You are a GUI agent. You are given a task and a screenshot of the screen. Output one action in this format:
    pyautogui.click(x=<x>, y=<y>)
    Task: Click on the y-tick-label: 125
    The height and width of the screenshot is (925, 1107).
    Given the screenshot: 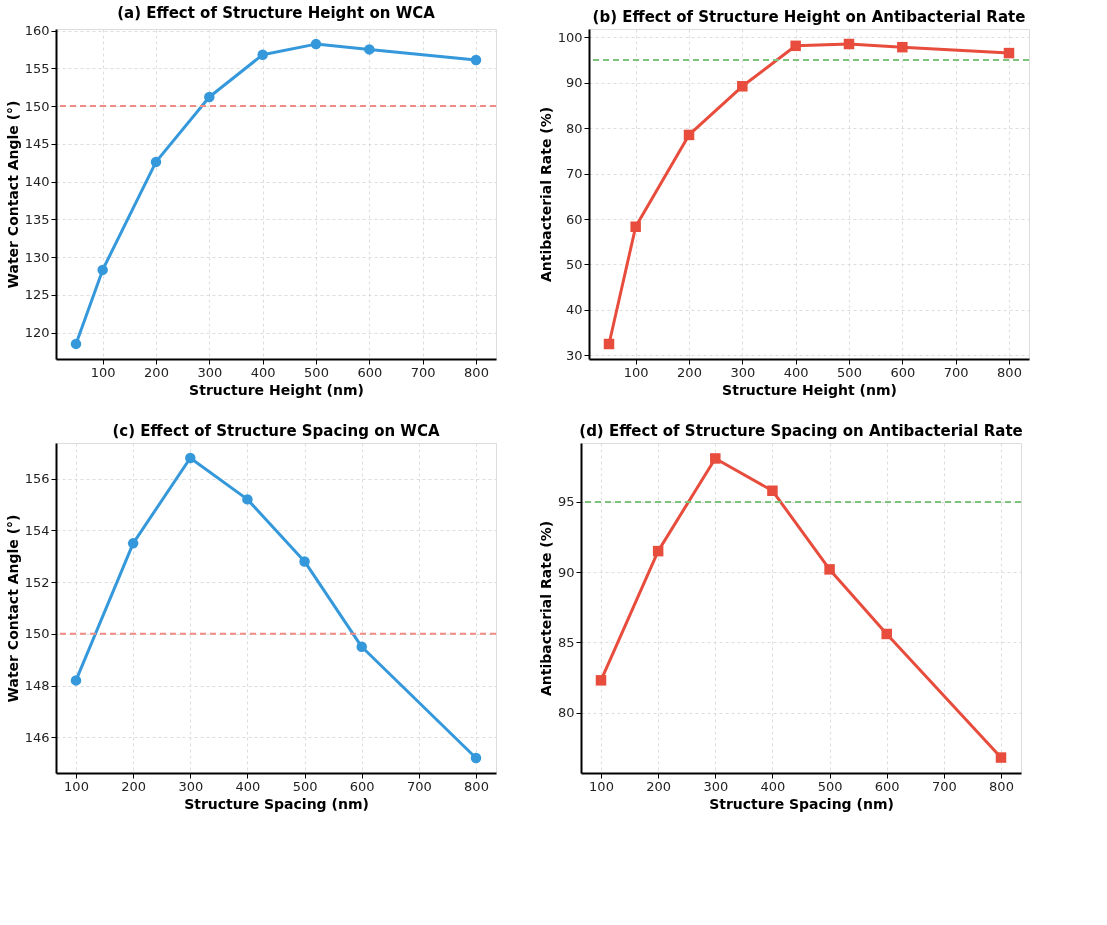 What is the action you would take?
    pyautogui.click(x=37, y=295)
    